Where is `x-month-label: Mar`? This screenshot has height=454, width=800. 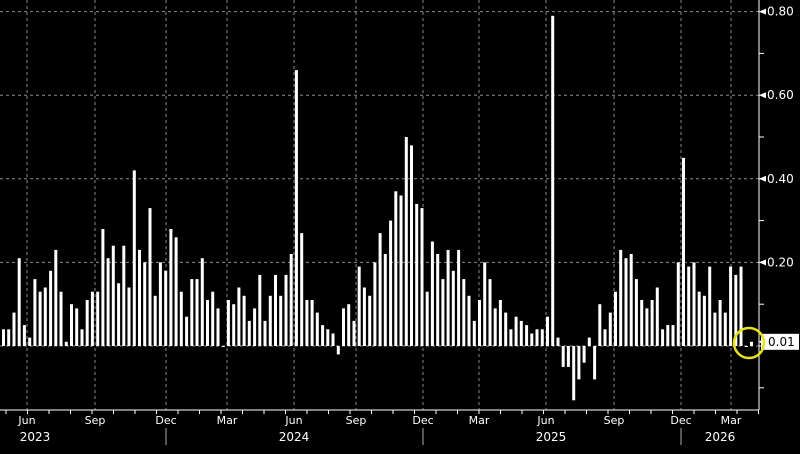 x-month-label: Mar is located at coordinates (227, 420).